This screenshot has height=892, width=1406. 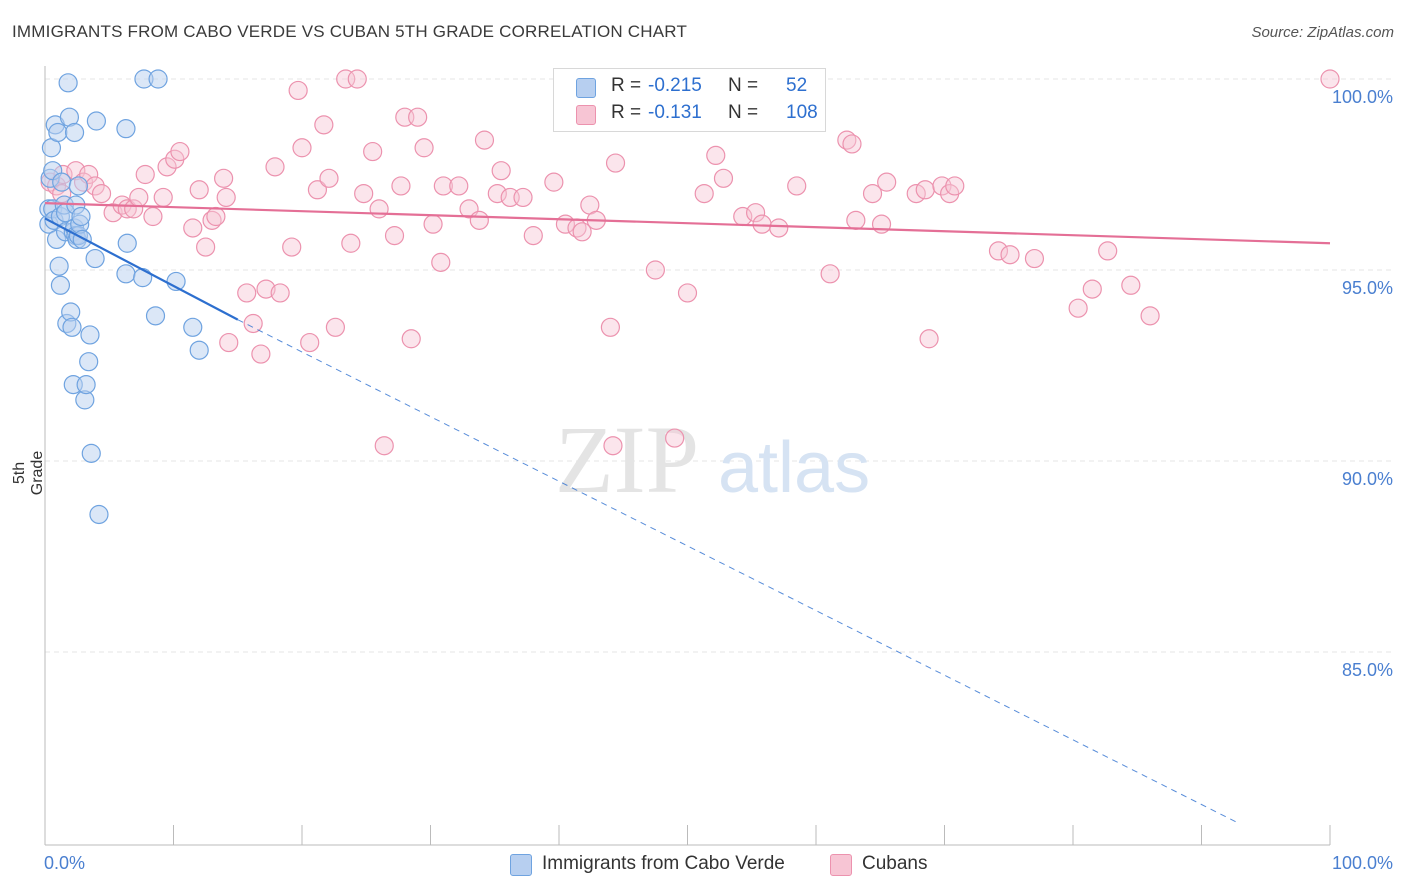 What do you see at coordinates (124, 297) in the screenshot?
I see `cabo-verde-points` at bounding box center [124, 297].